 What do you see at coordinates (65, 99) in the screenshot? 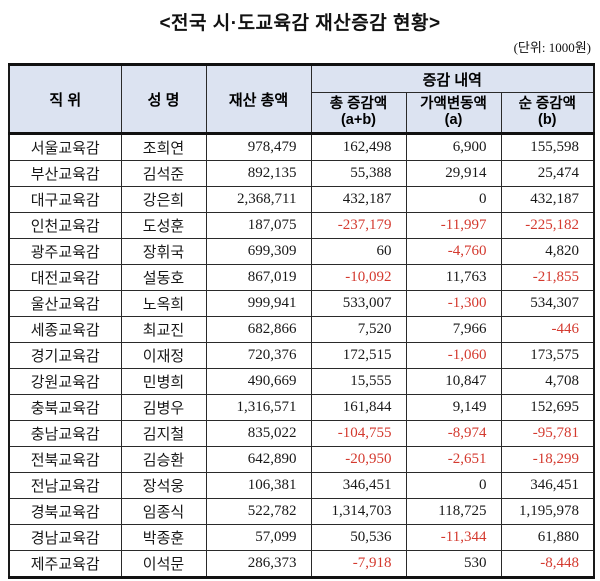
I see `header-position: 직 위` at bounding box center [65, 99].